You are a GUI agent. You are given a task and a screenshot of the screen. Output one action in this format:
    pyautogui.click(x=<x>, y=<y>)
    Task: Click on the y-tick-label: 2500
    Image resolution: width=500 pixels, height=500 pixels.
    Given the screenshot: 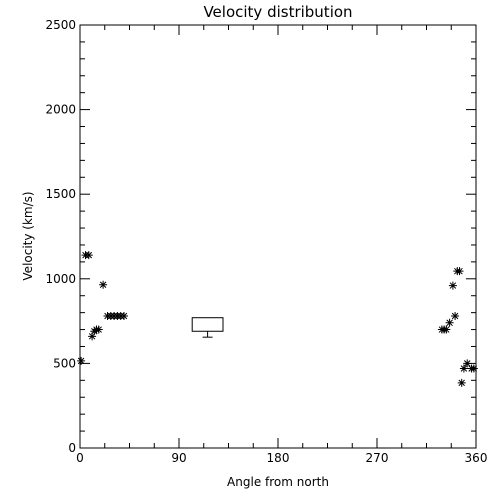 What is the action you would take?
    pyautogui.click(x=60, y=25)
    